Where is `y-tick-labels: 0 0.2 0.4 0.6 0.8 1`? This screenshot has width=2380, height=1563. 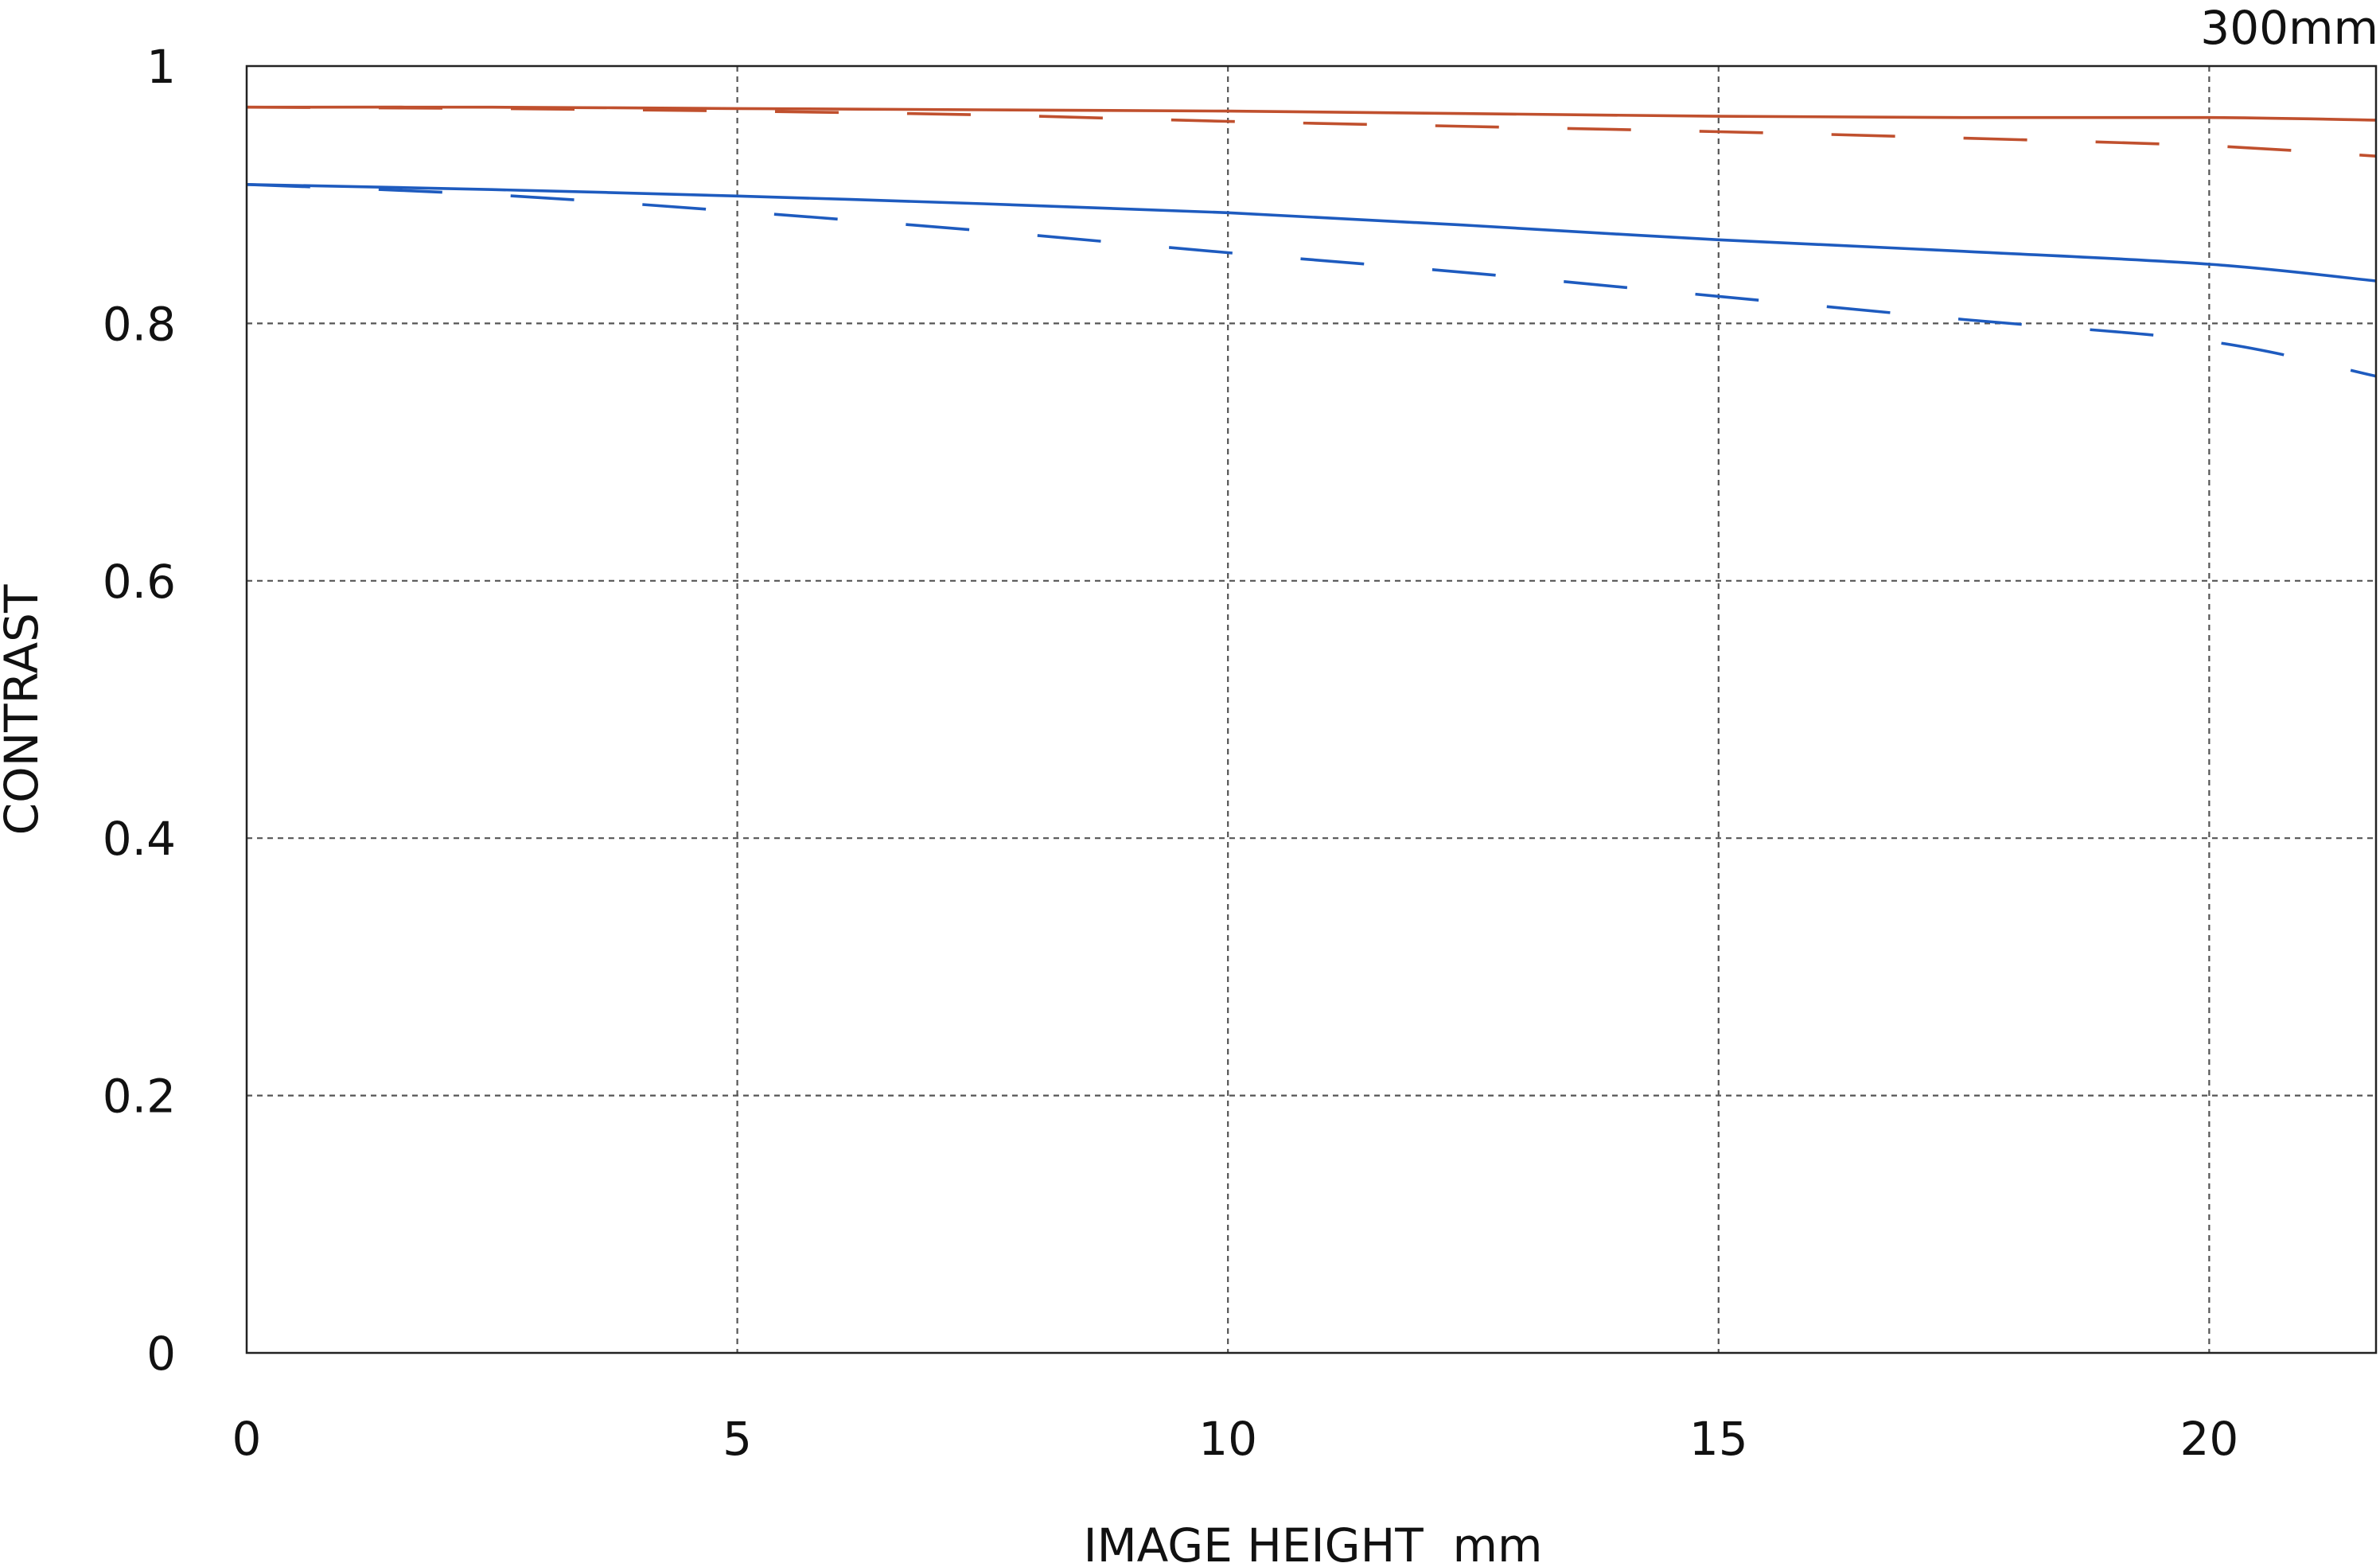
y-tick-labels: 0 0.2 0.4 0.6 0.8 1 is located at coordinates (139, 710).